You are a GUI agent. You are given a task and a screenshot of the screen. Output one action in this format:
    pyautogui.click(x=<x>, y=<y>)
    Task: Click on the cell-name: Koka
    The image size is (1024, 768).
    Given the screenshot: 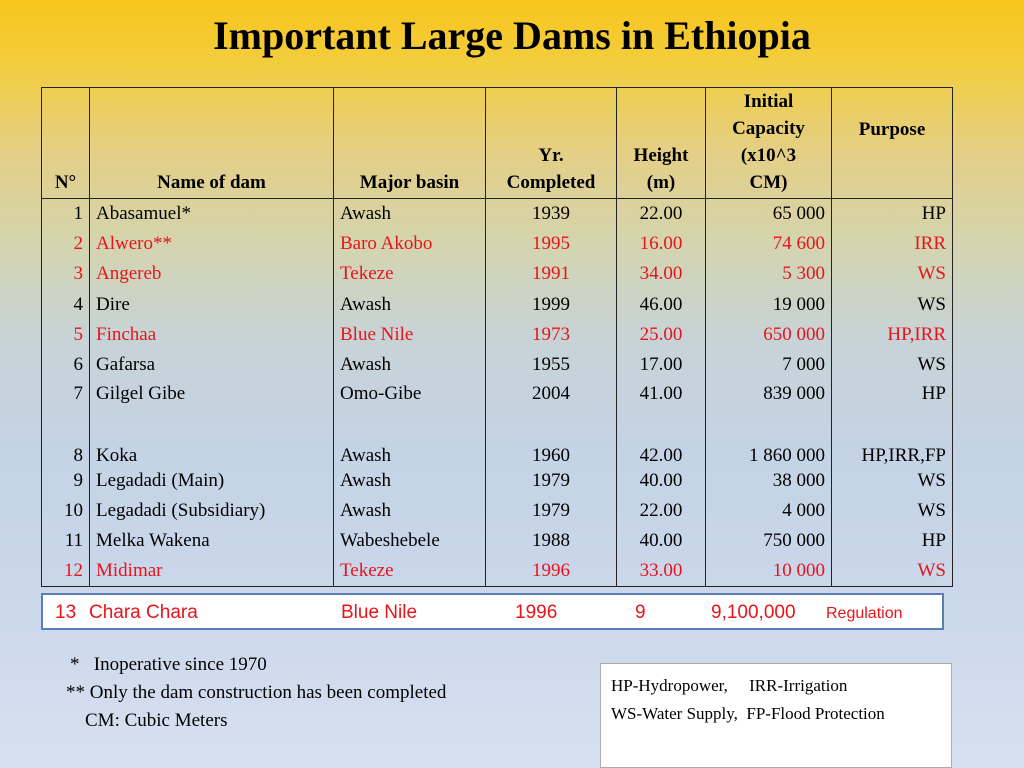 What is the action you would take?
    pyautogui.click(x=212, y=450)
    